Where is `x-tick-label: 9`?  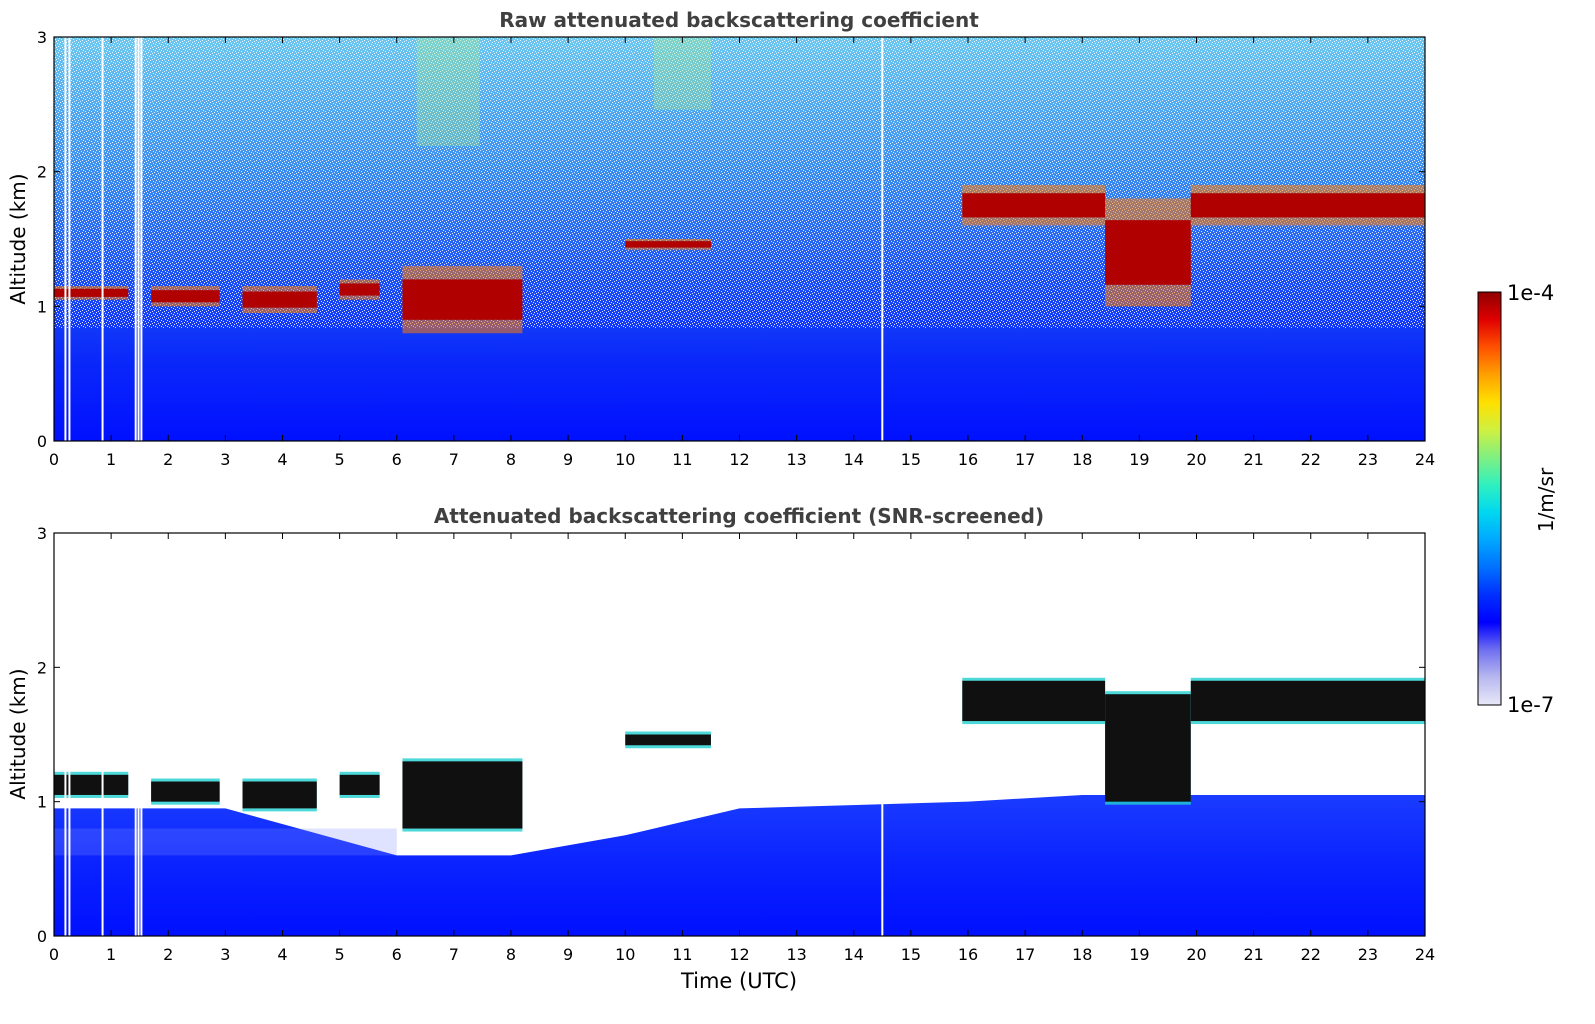 x-tick-label: 9 is located at coordinates (568, 954).